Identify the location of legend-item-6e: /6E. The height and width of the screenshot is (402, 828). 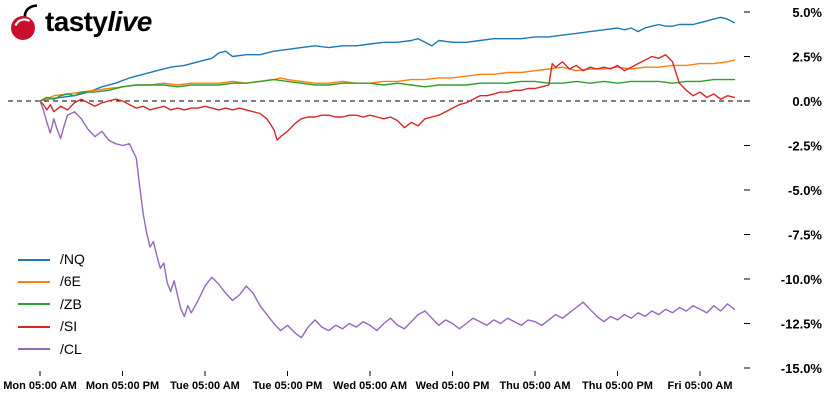
(51, 281).